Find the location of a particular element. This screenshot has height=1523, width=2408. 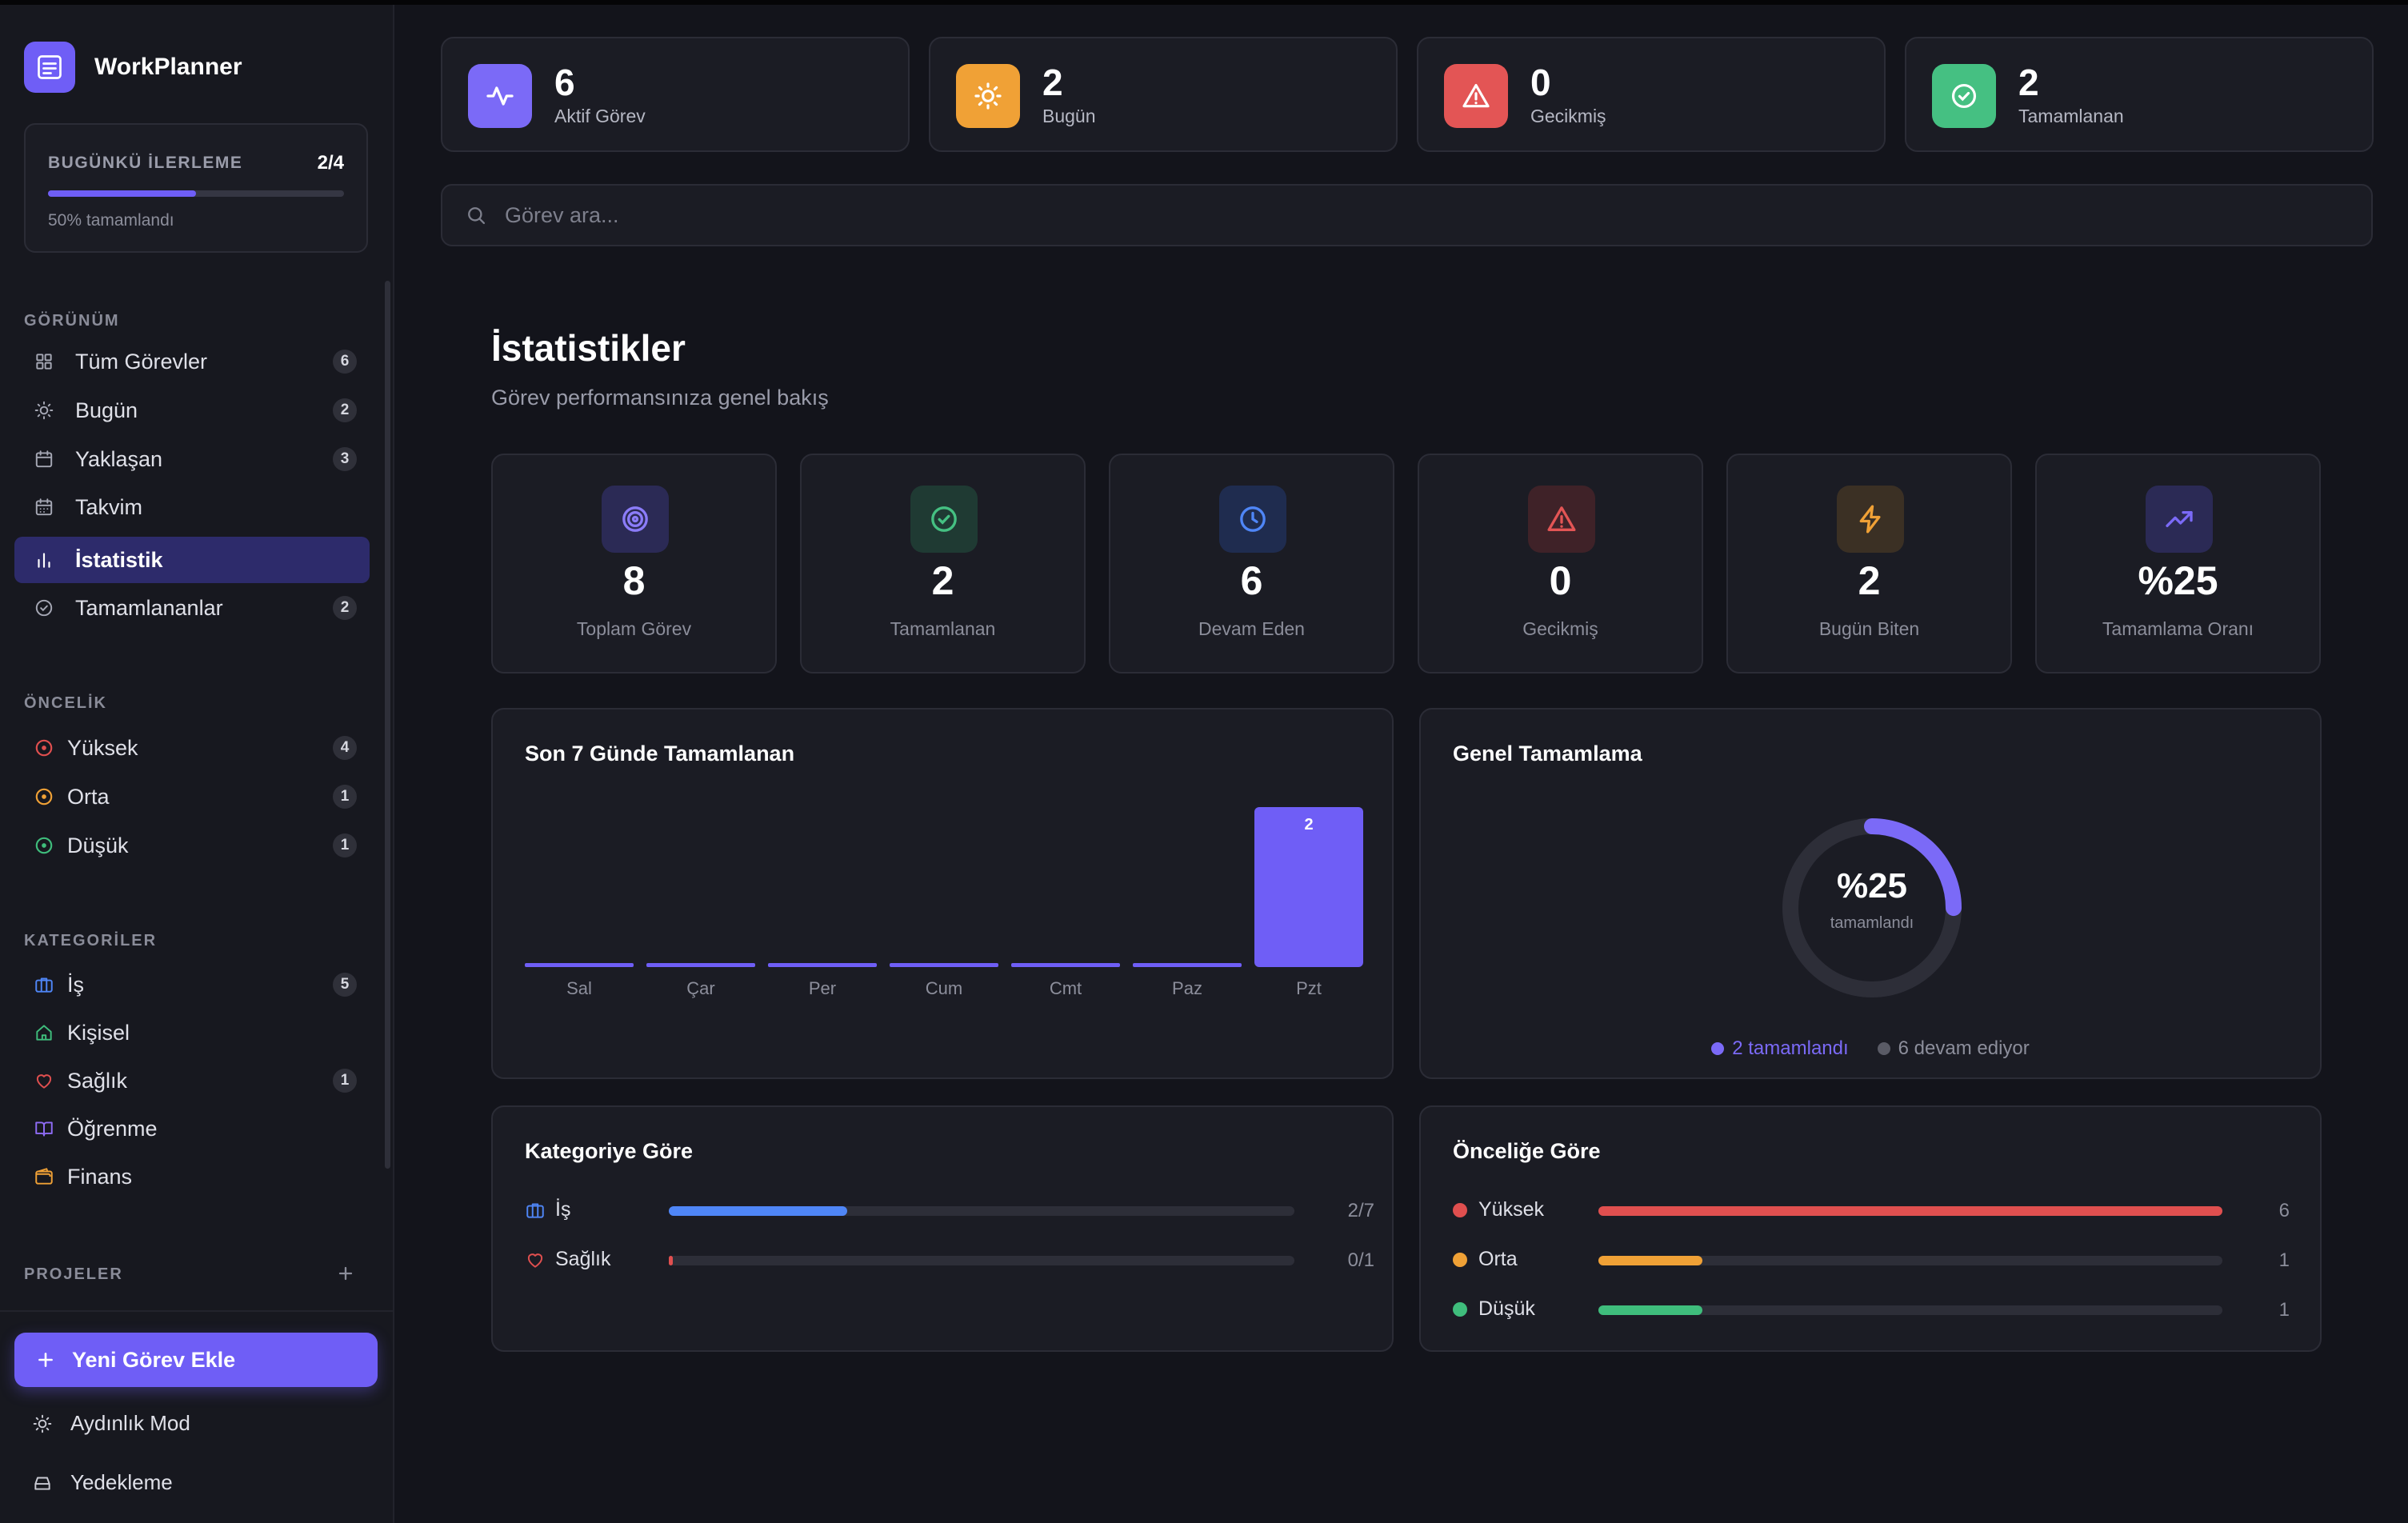

kpi-completed: 2 Tamamlanan is located at coordinates (943, 564).